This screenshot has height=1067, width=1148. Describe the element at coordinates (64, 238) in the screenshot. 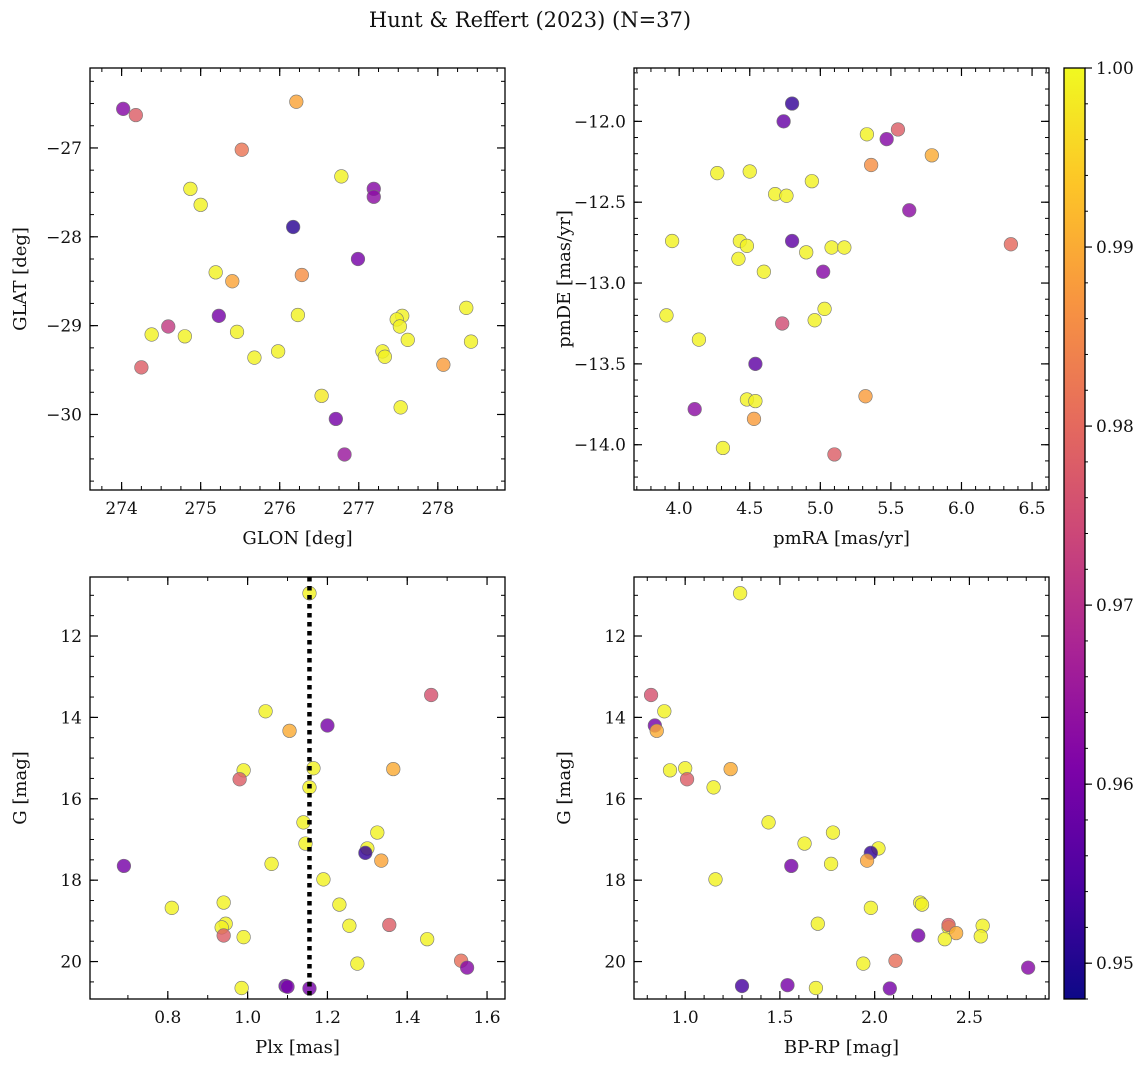

I see `y-tick-label: −28` at that location.